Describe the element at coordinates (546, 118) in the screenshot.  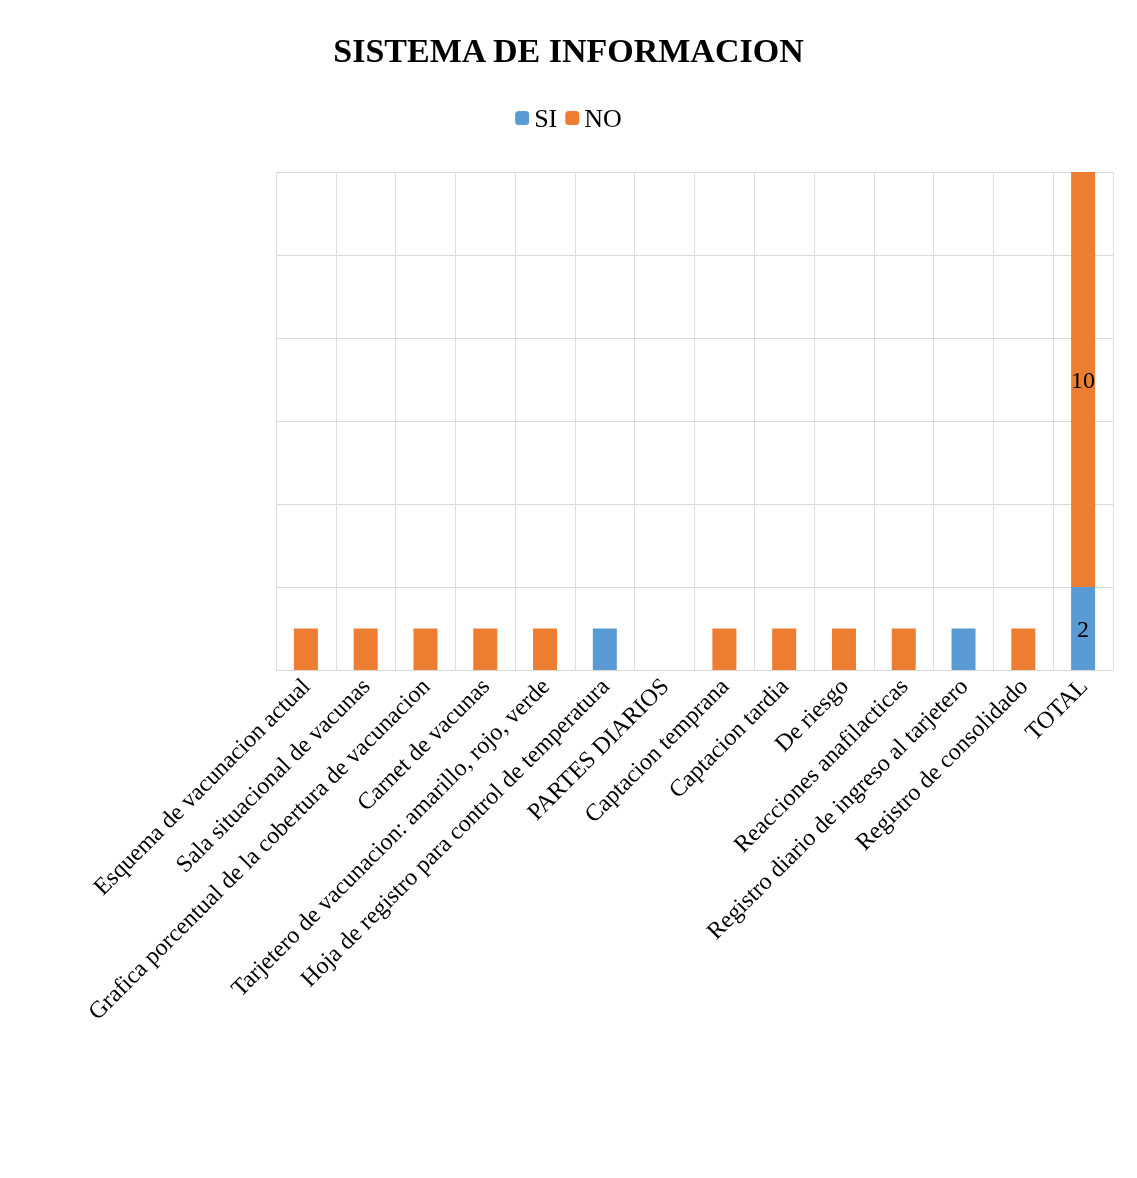
I see `legend-label: SI` at that location.